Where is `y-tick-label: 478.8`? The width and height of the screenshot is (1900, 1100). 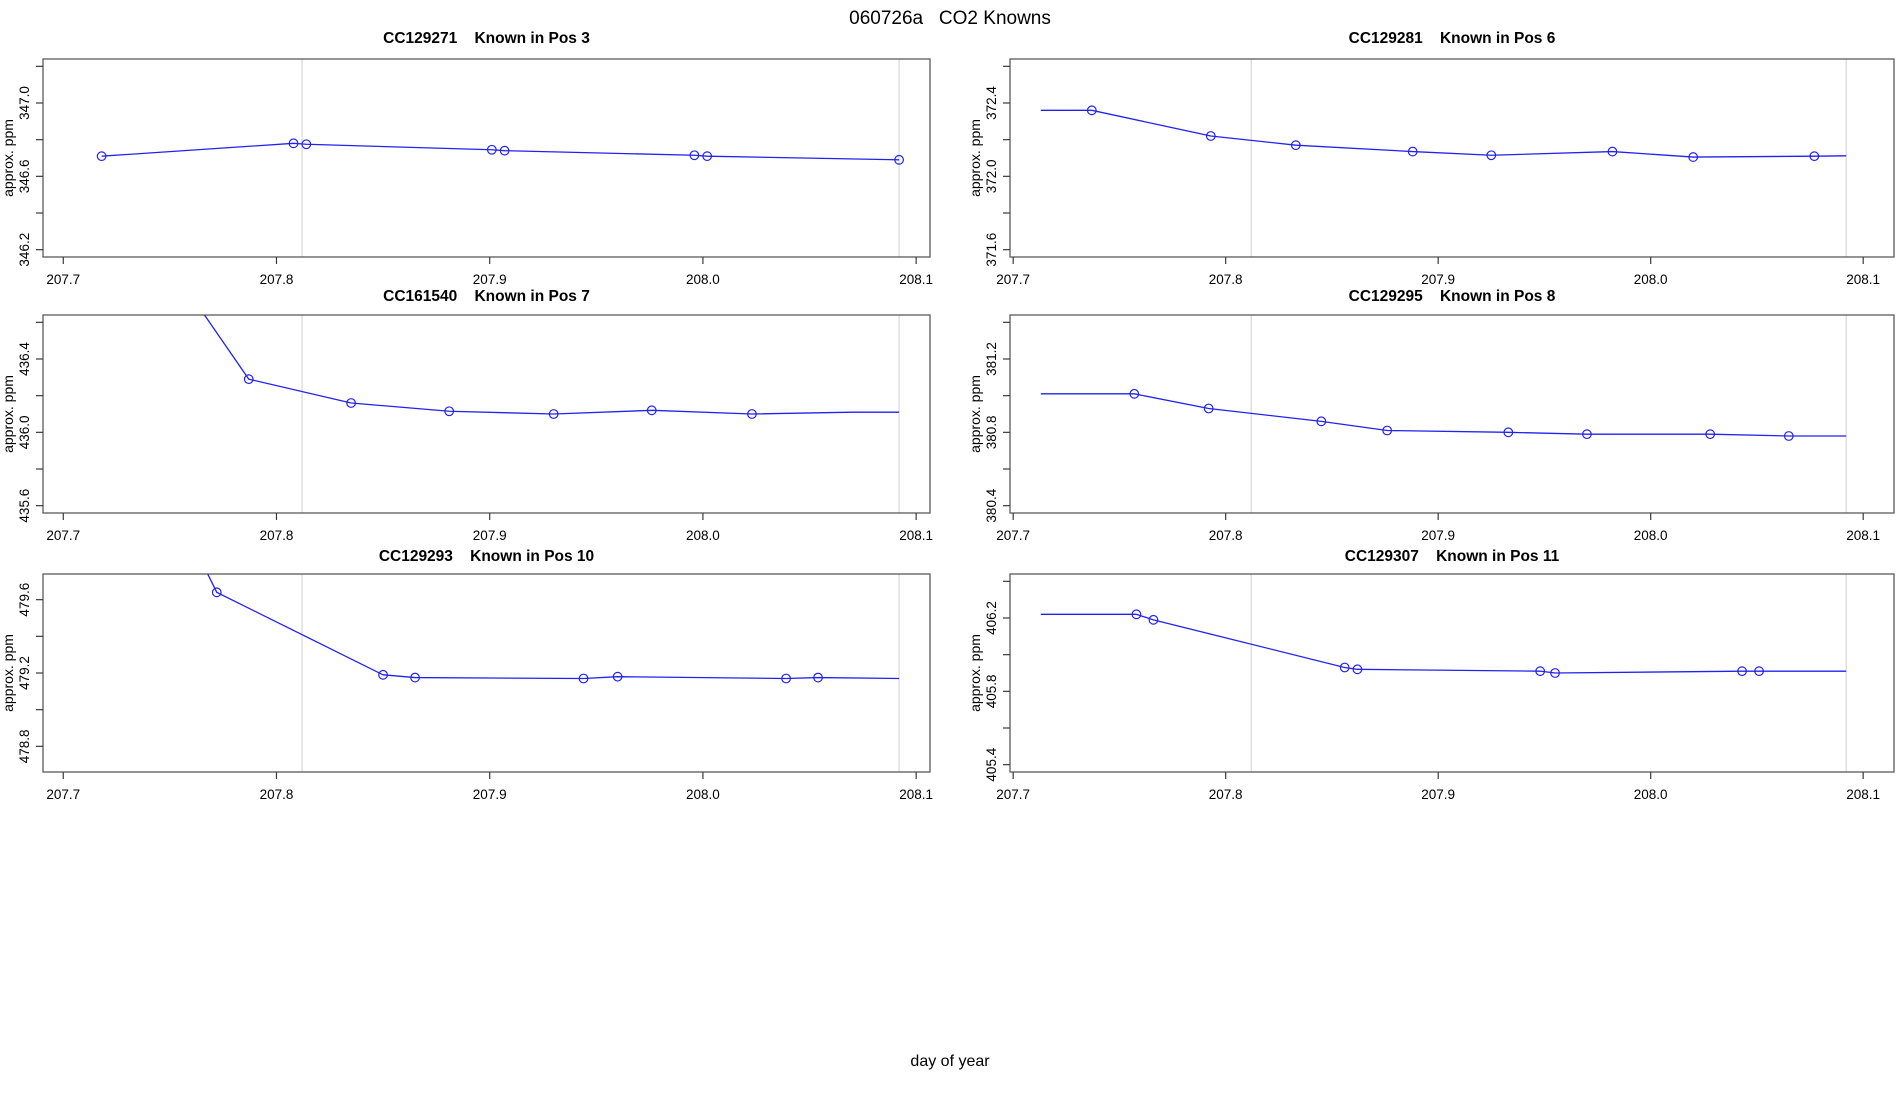
y-tick-label: 478.8 is located at coordinates (24, 746).